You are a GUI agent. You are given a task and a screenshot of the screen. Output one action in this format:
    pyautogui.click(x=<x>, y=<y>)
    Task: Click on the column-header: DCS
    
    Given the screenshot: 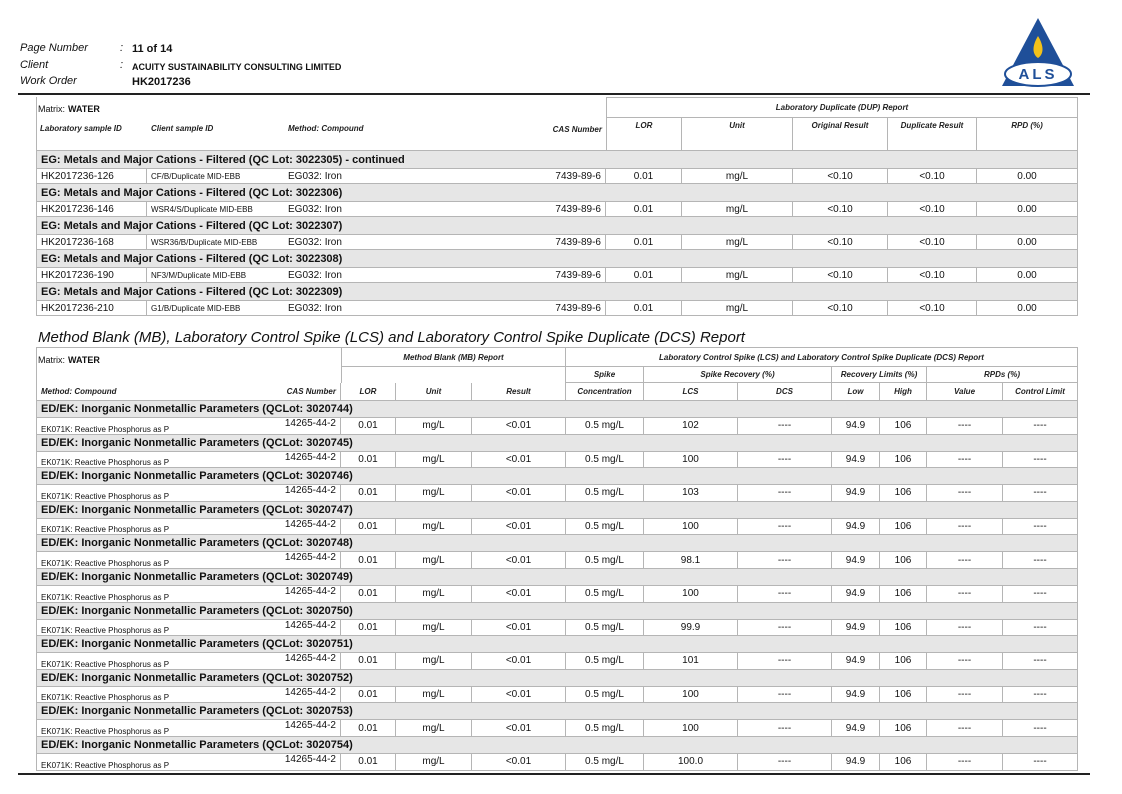 What is the action you would take?
    pyautogui.click(x=785, y=392)
    